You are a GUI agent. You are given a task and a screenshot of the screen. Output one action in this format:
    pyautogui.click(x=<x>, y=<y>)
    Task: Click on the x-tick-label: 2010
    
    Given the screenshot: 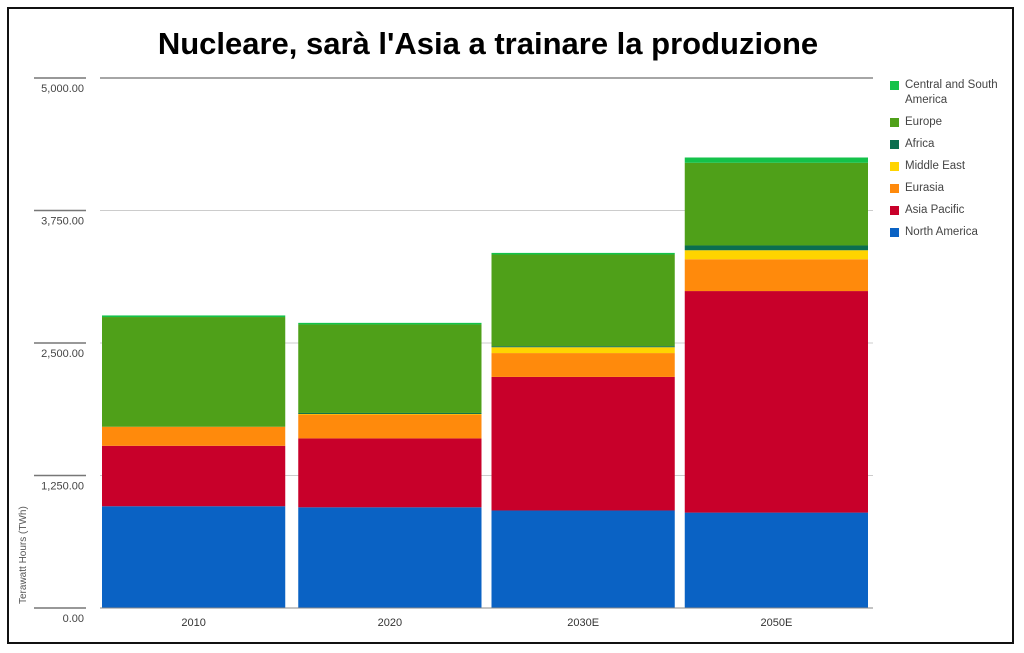 What is the action you would take?
    pyautogui.click(x=193, y=623)
    